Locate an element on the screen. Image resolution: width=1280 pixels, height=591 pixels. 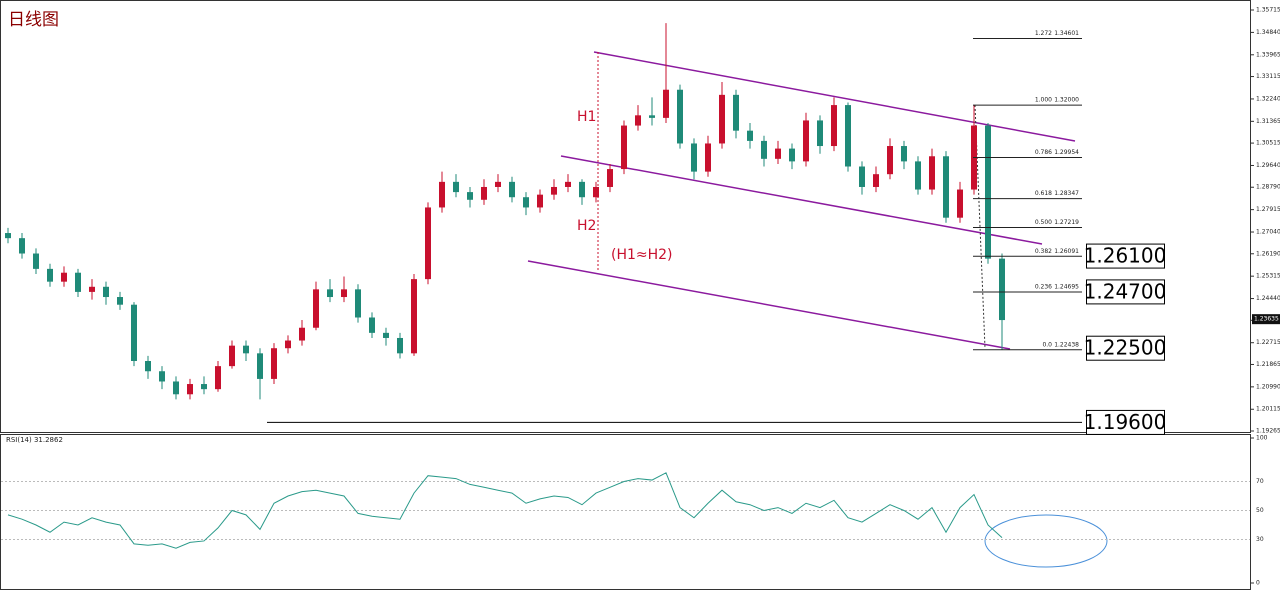
y-tick-label: 1.22715 is located at coordinates (1268, 342).